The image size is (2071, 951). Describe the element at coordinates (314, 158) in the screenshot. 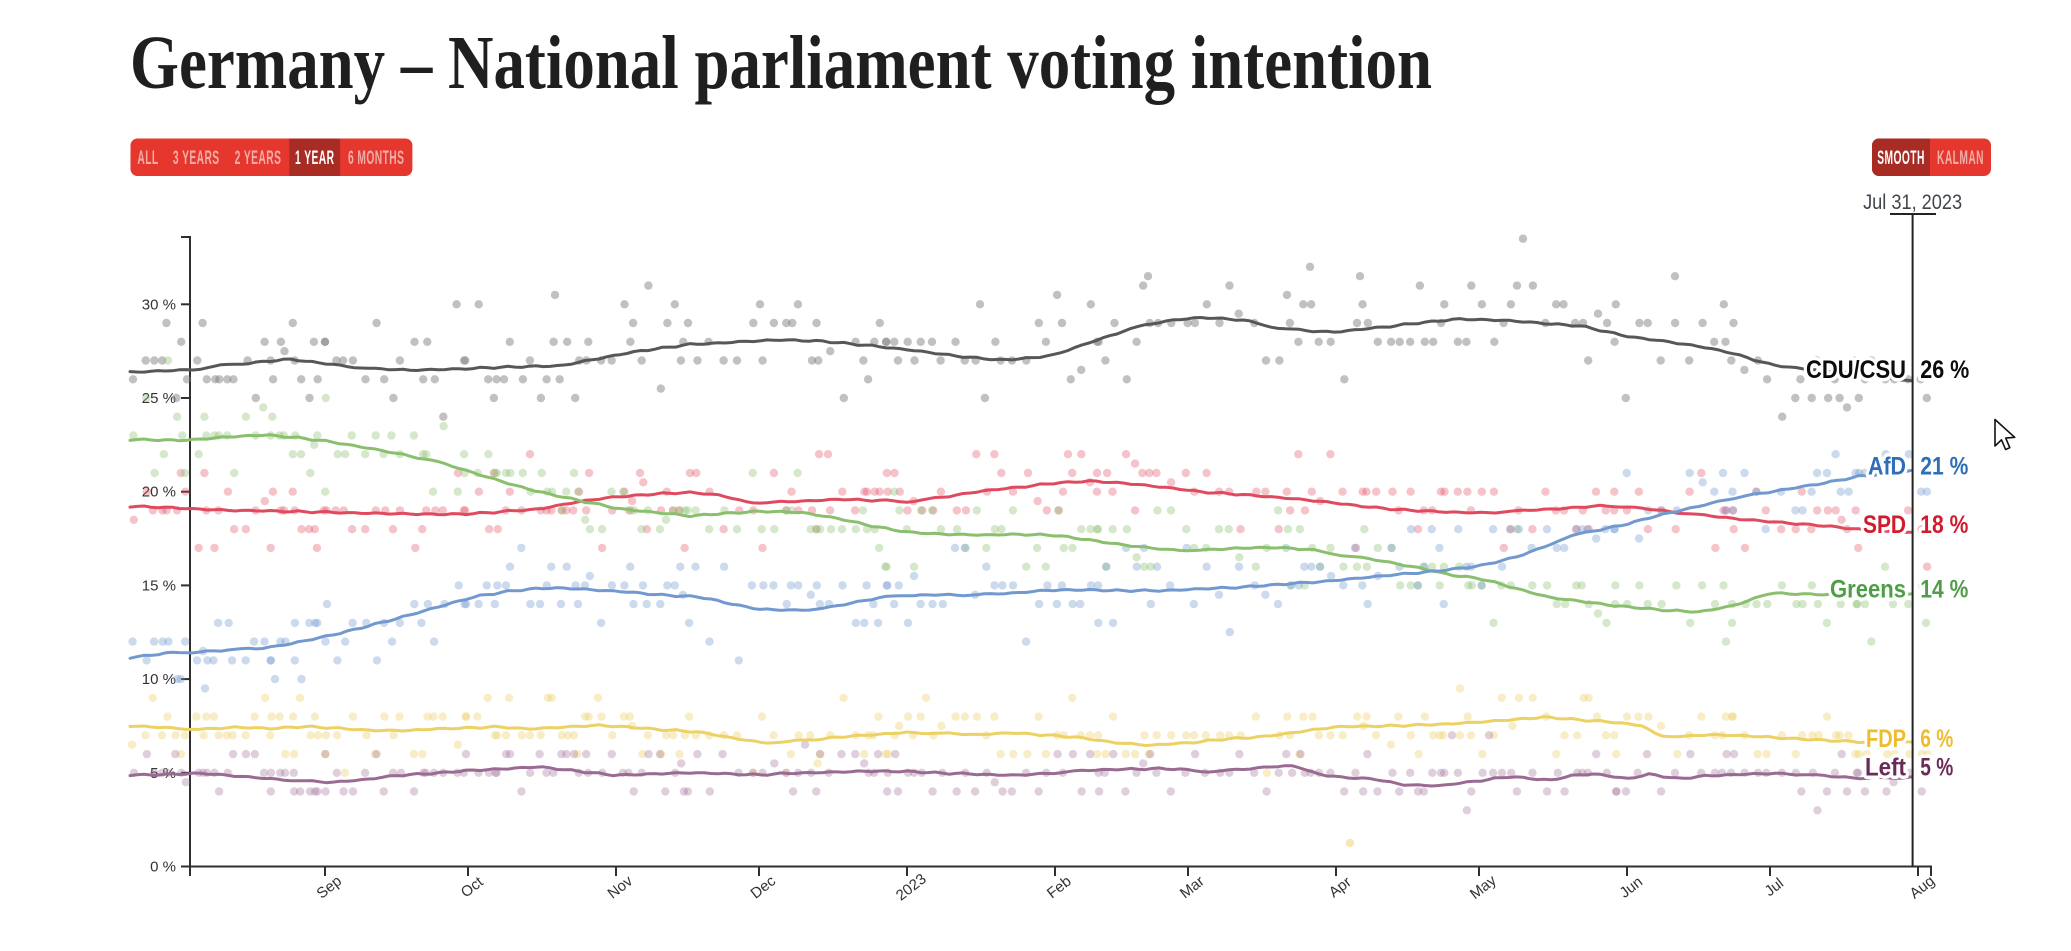

I see `svg-text: 1 YEAR` at that location.